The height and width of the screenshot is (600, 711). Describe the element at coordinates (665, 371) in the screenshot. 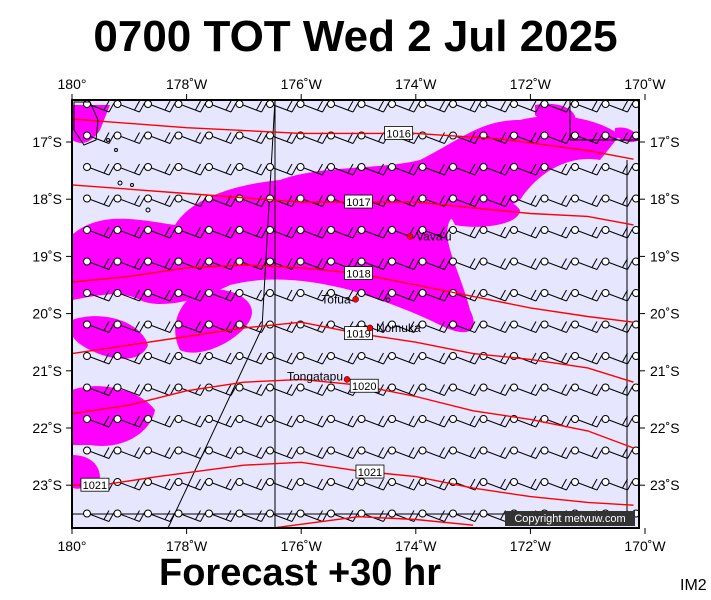

I see `lat-label-right: 21˚S` at that location.